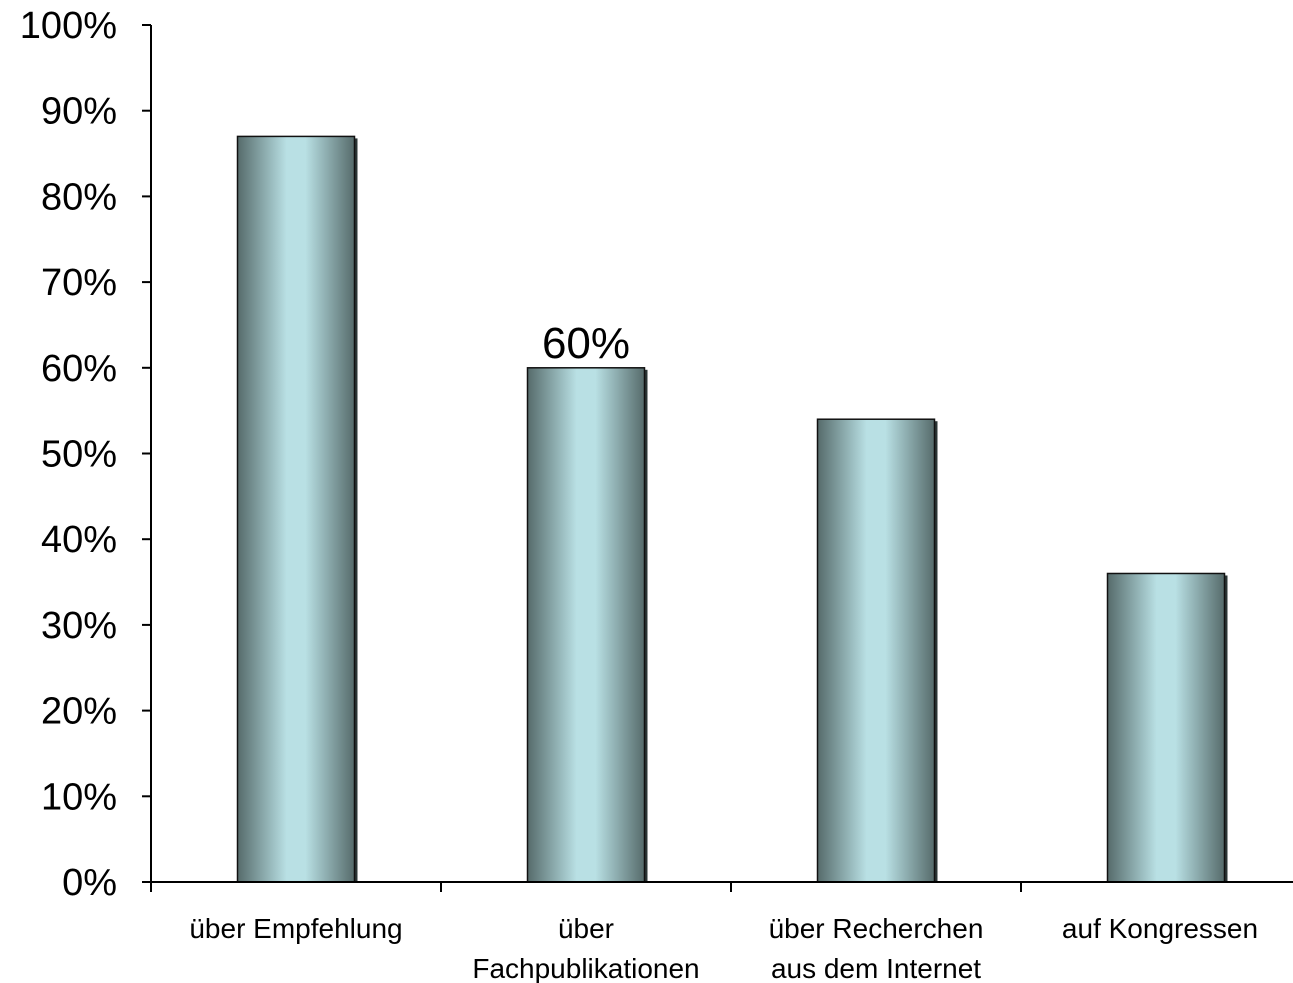 The height and width of the screenshot is (983, 1293). What do you see at coordinates (876, 928) in the screenshot?
I see `x-category-label: über Recherchen` at bounding box center [876, 928].